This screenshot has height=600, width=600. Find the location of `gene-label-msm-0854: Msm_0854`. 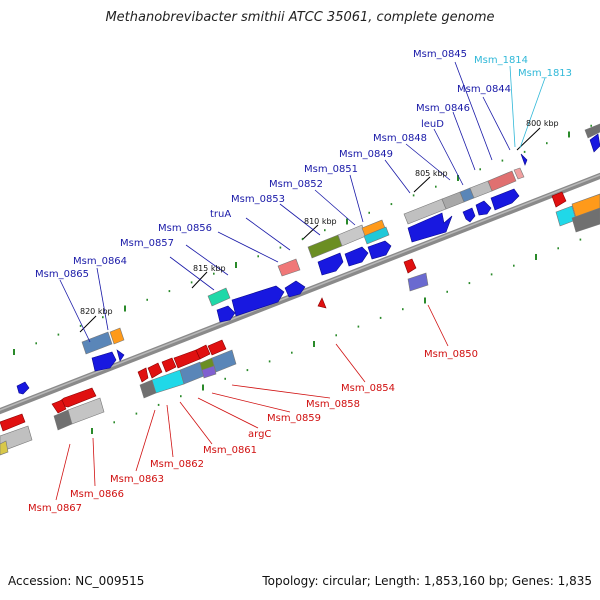

gene-label-msm-0854: Msm_0854 is located at coordinates (368, 388).